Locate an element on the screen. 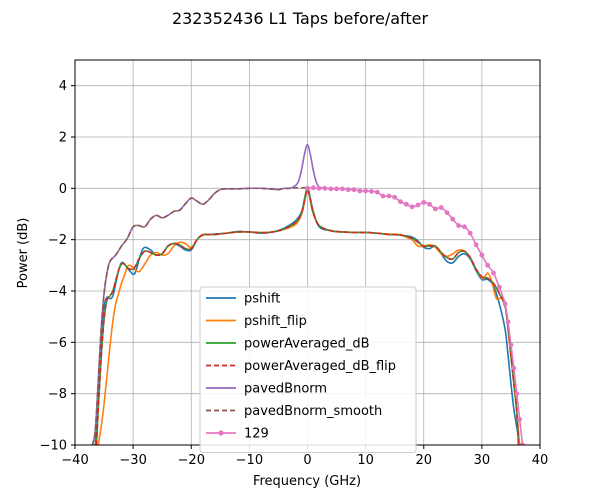 This screenshot has height=500, width=600. y-tick-label: −8 is located at coordinates (57, 394).